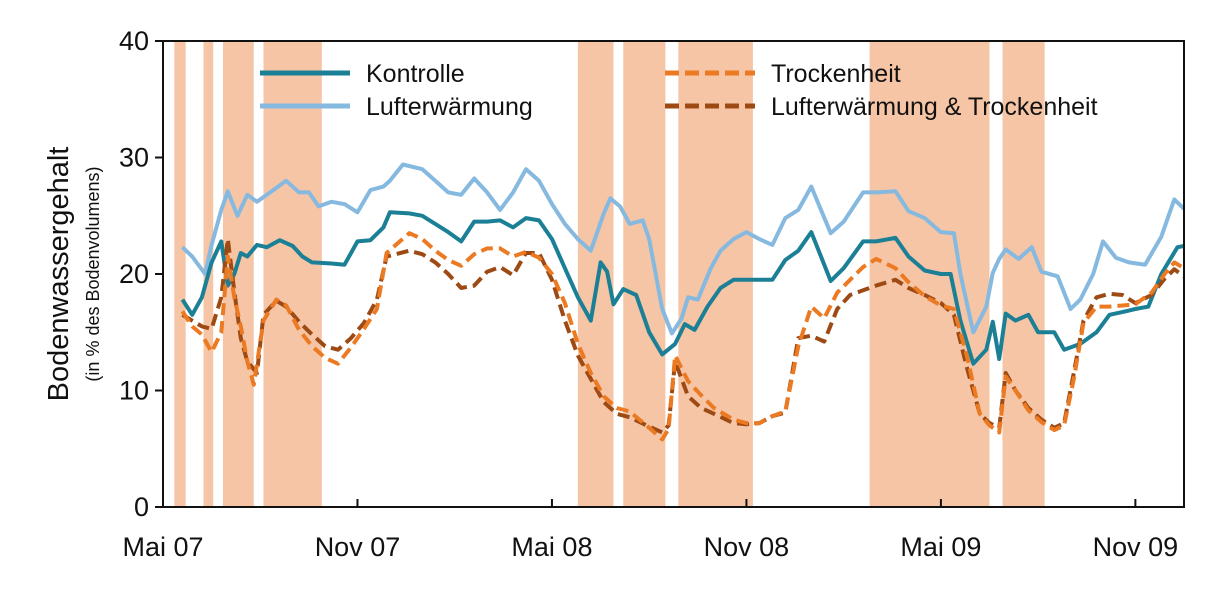 Image resolution: width=1218 pixels, height=594 pixels. I want to click on x-tick-label: Mai 09, so click(940, 547).